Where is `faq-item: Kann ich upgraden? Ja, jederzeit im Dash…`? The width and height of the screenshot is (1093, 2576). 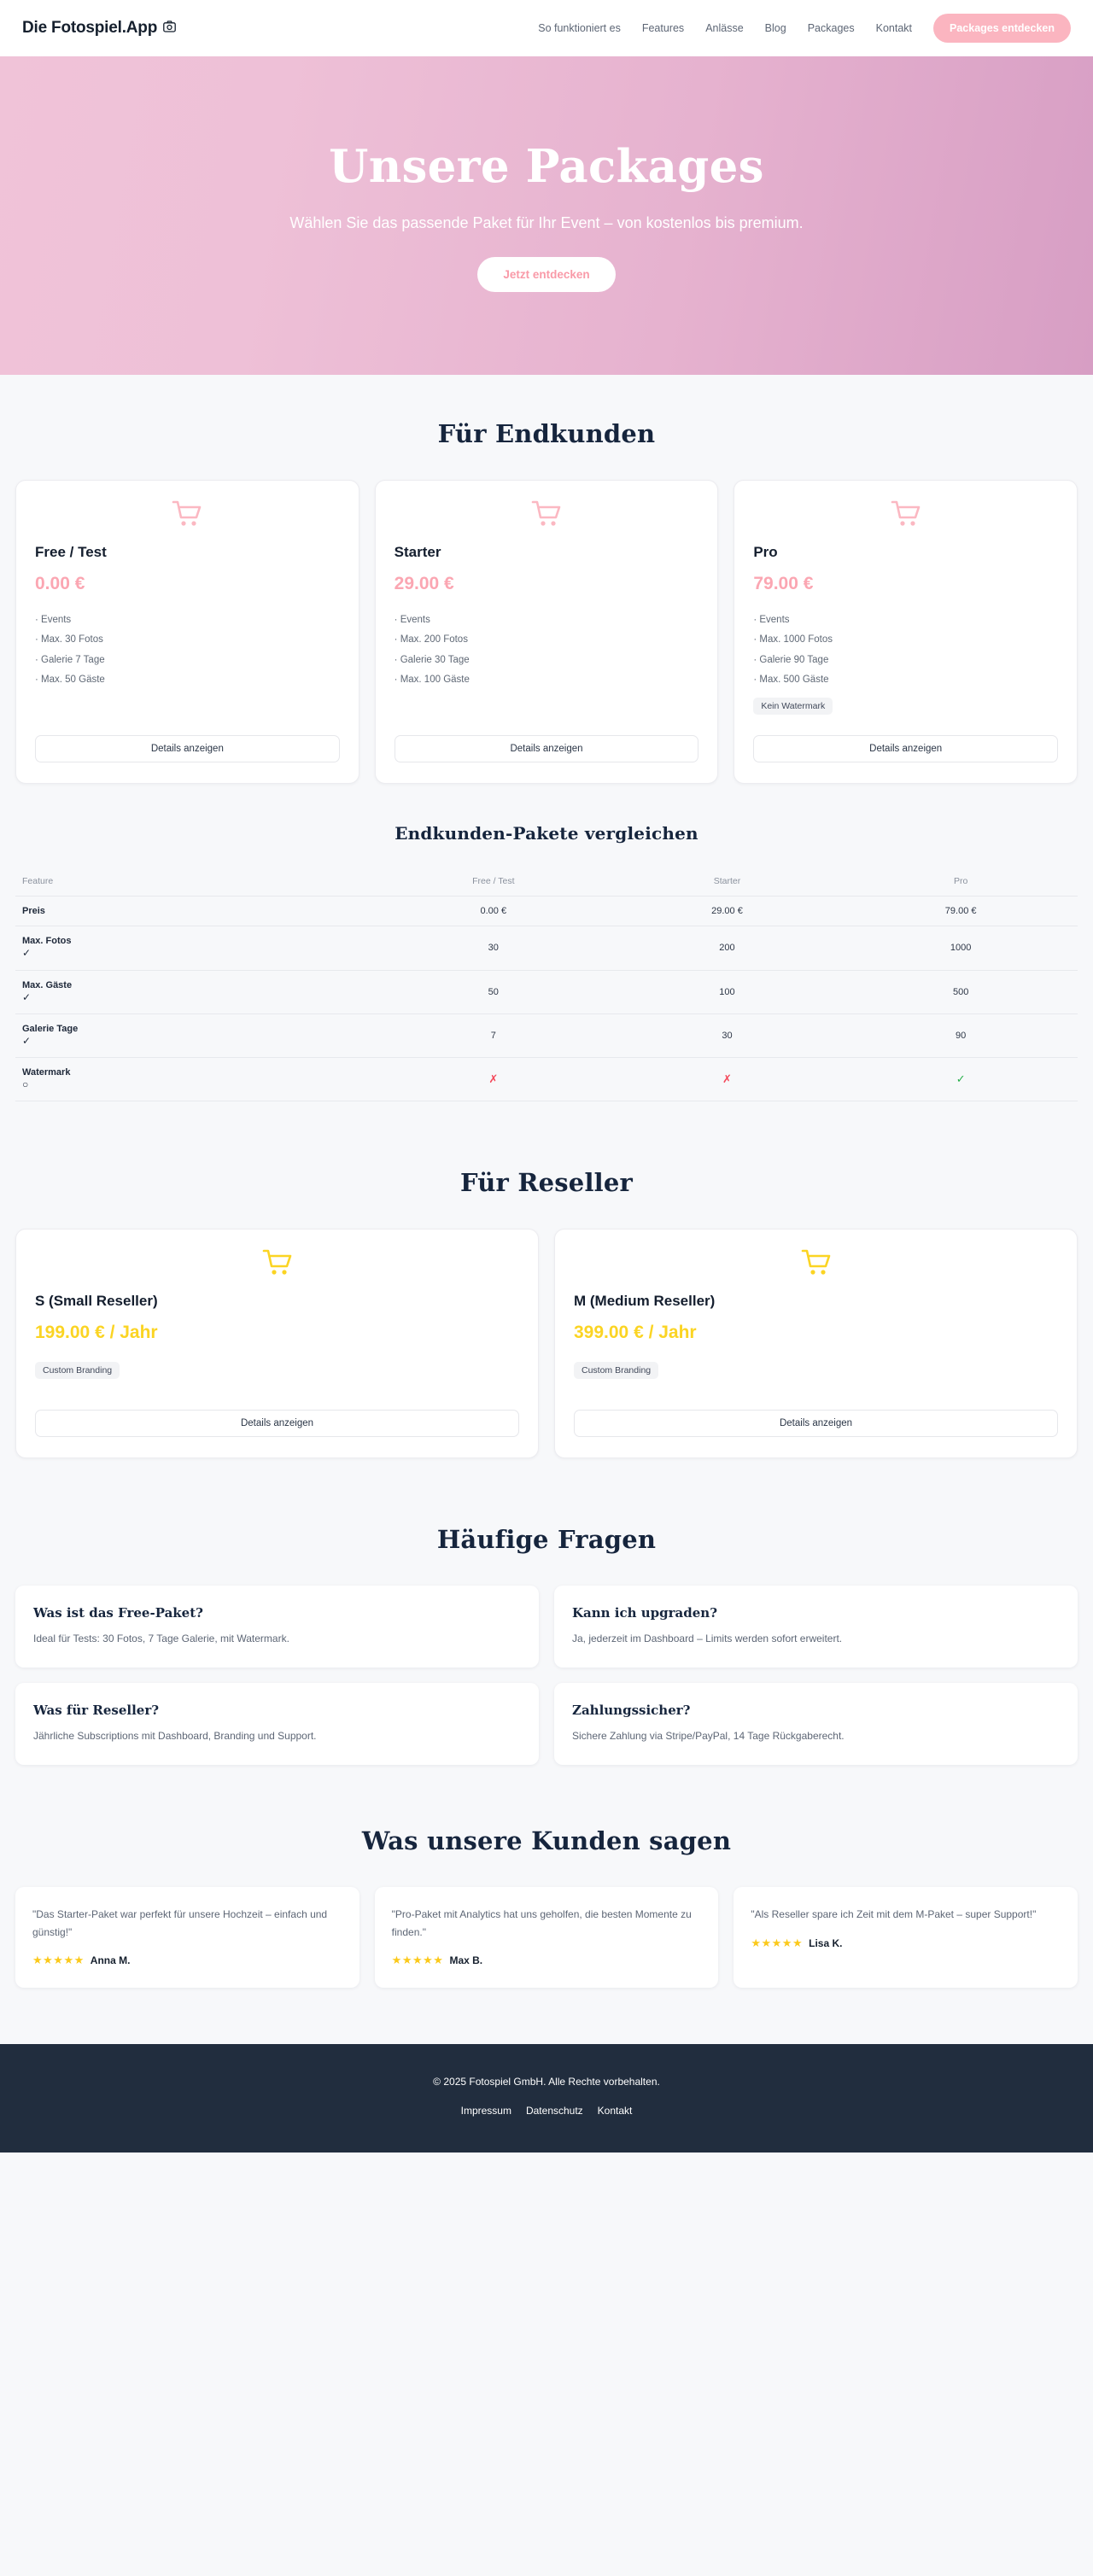 faq-item: Kann ich upgraden? Ja, jederzeit im Dash… is located at coordinates (816, 1627).